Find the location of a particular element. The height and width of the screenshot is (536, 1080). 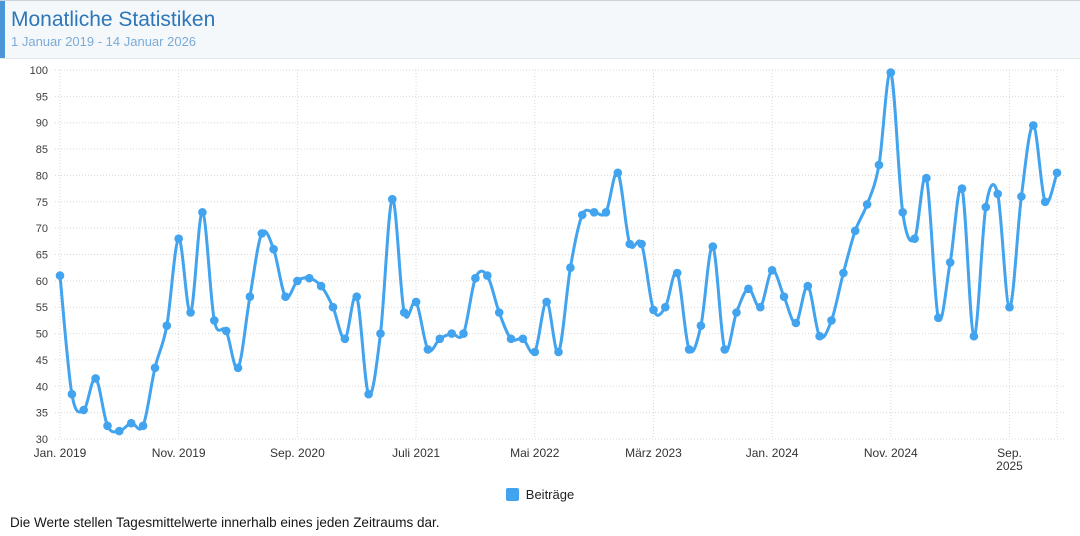

svg-text: 30 is located at coordinates (42, 440).